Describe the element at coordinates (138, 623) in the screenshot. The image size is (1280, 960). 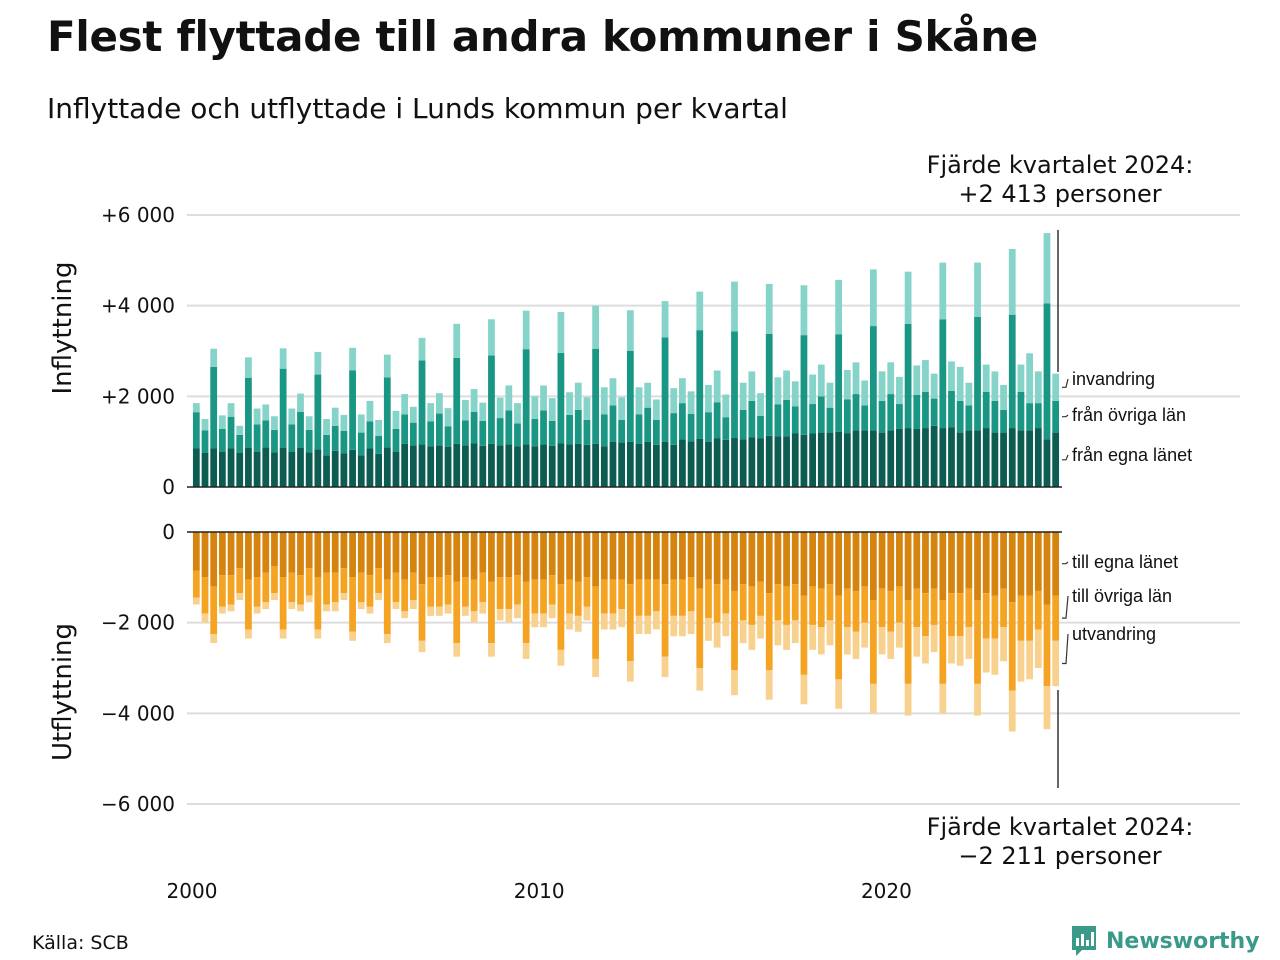
I see `y-tick-label-bottom: −2 000` at that location.